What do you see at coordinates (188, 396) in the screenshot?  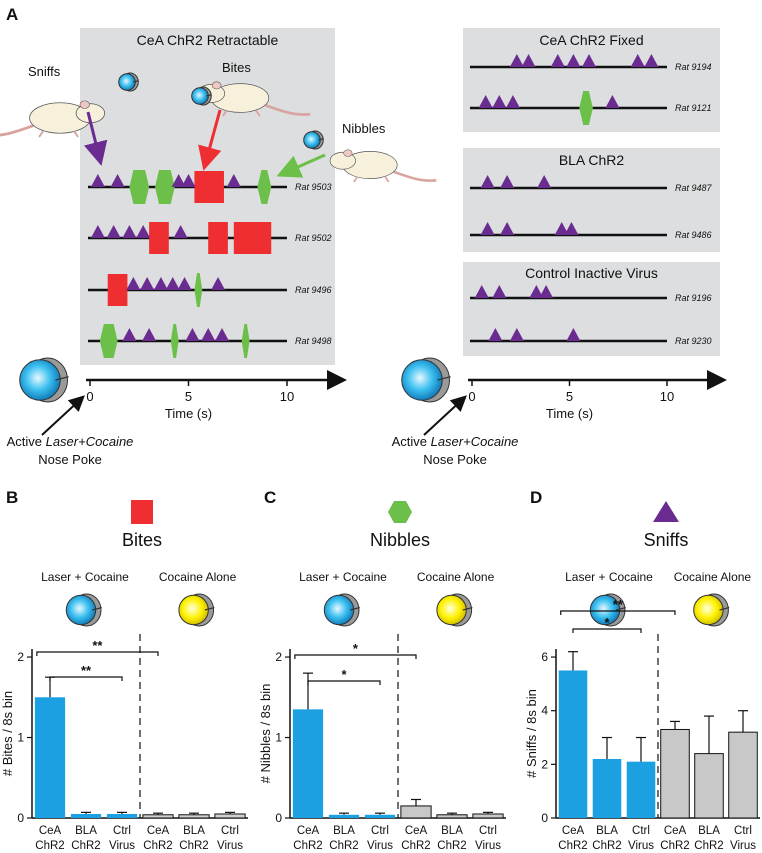 I see `x-tick-label: 5` at bounding box center [188, 396].